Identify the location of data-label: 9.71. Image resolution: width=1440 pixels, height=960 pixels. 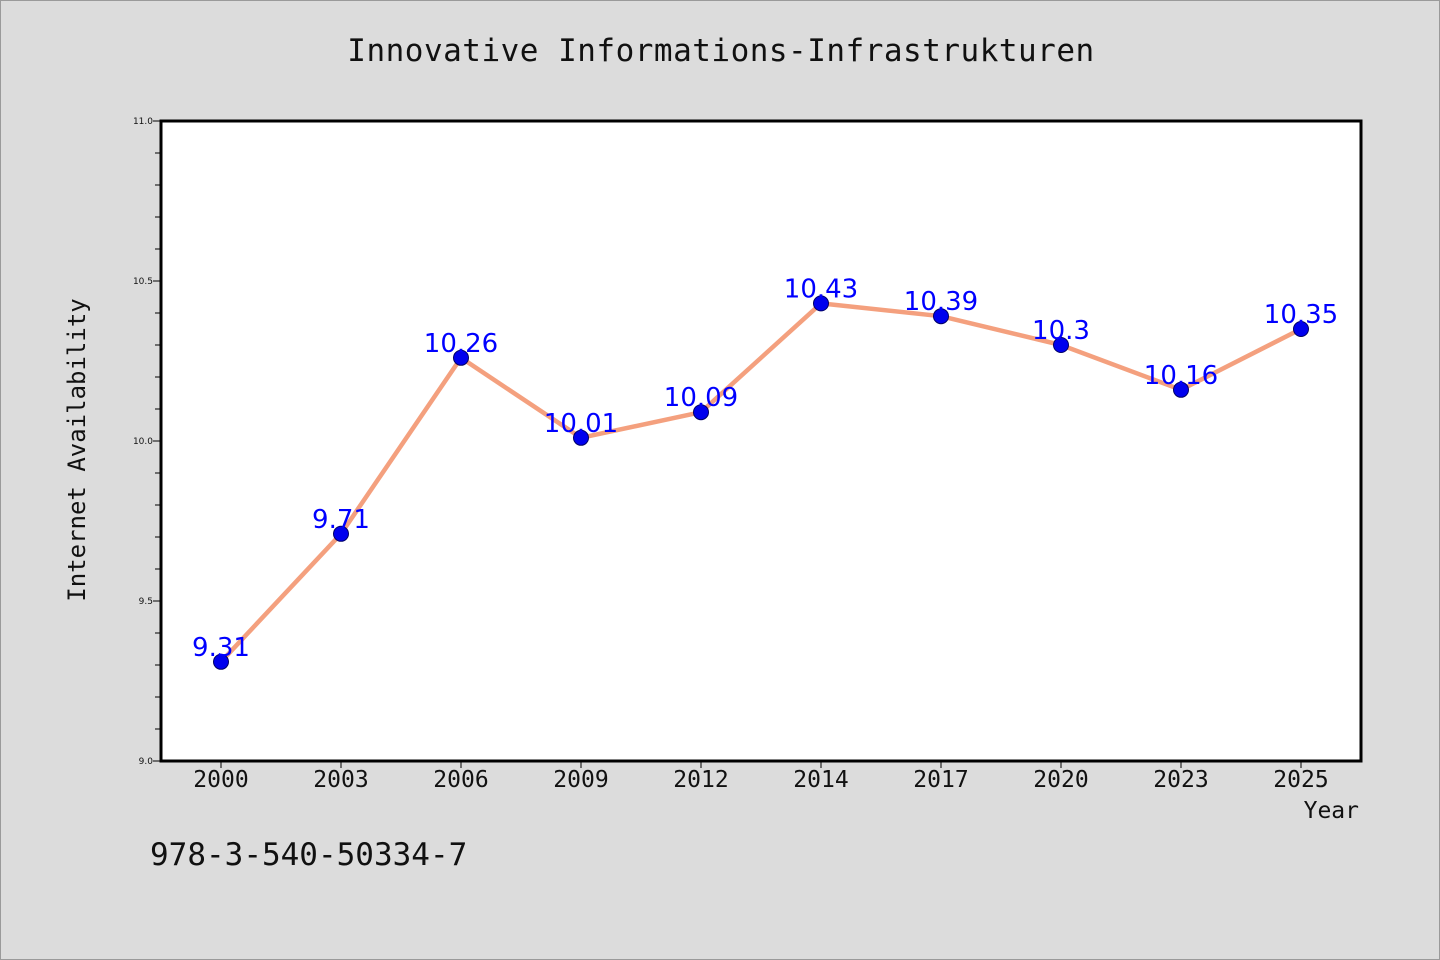
(341, 520).